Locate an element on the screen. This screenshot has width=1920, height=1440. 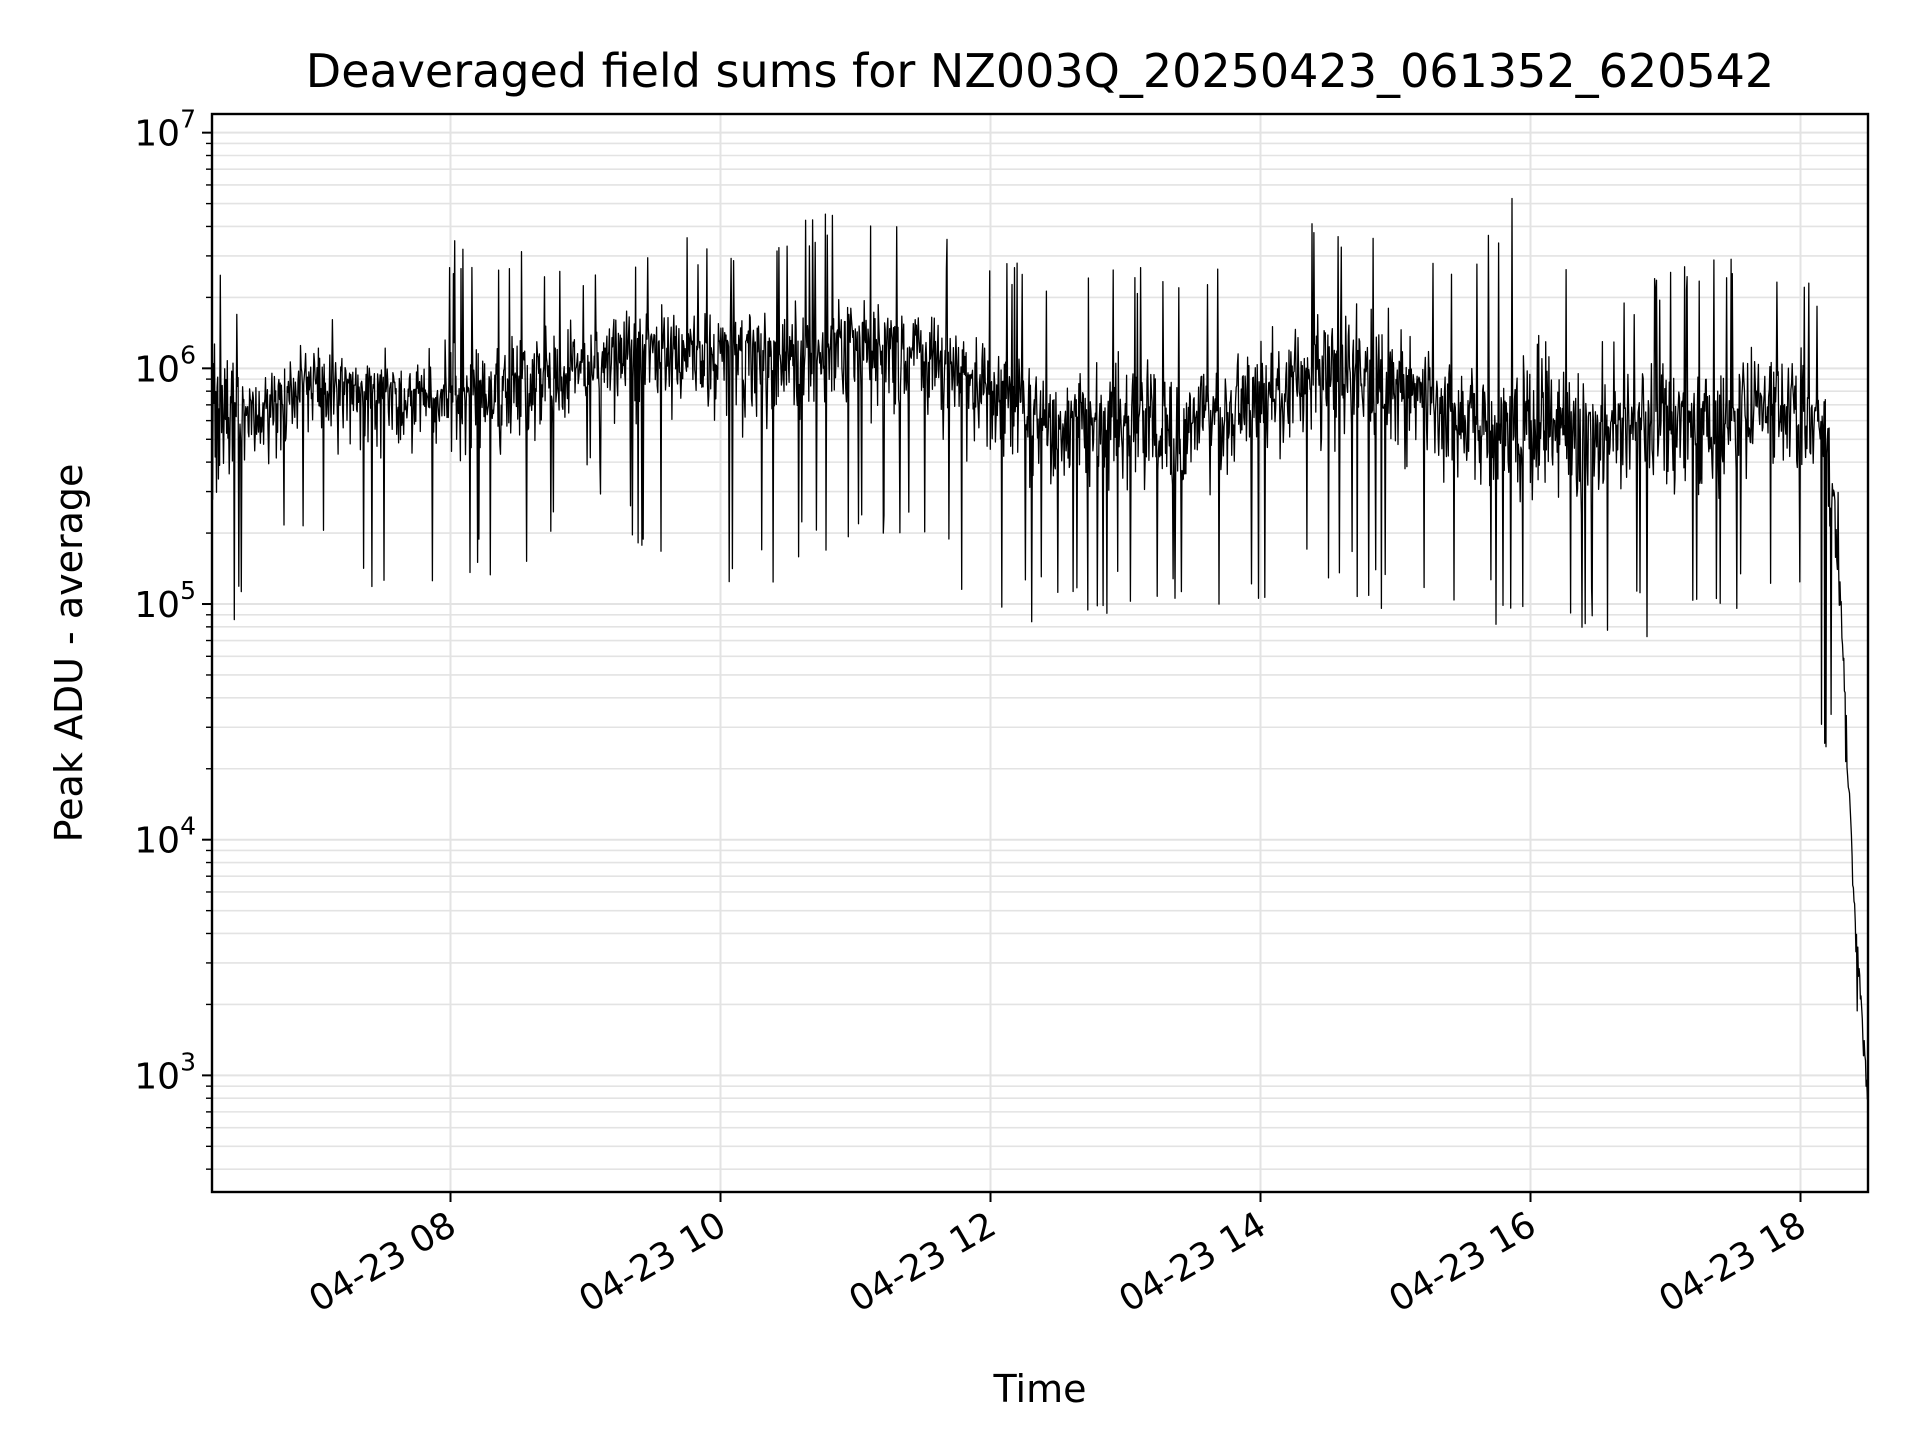
y-tick-label: 10⁶ is located at coordinates (165, 365).